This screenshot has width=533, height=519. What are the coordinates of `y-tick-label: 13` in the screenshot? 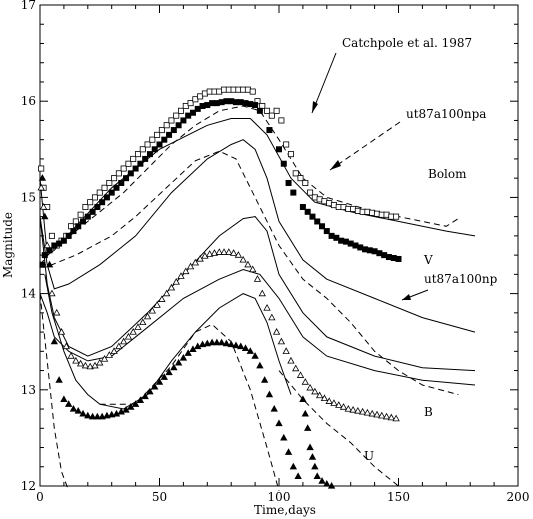 It's located at (28, 390).